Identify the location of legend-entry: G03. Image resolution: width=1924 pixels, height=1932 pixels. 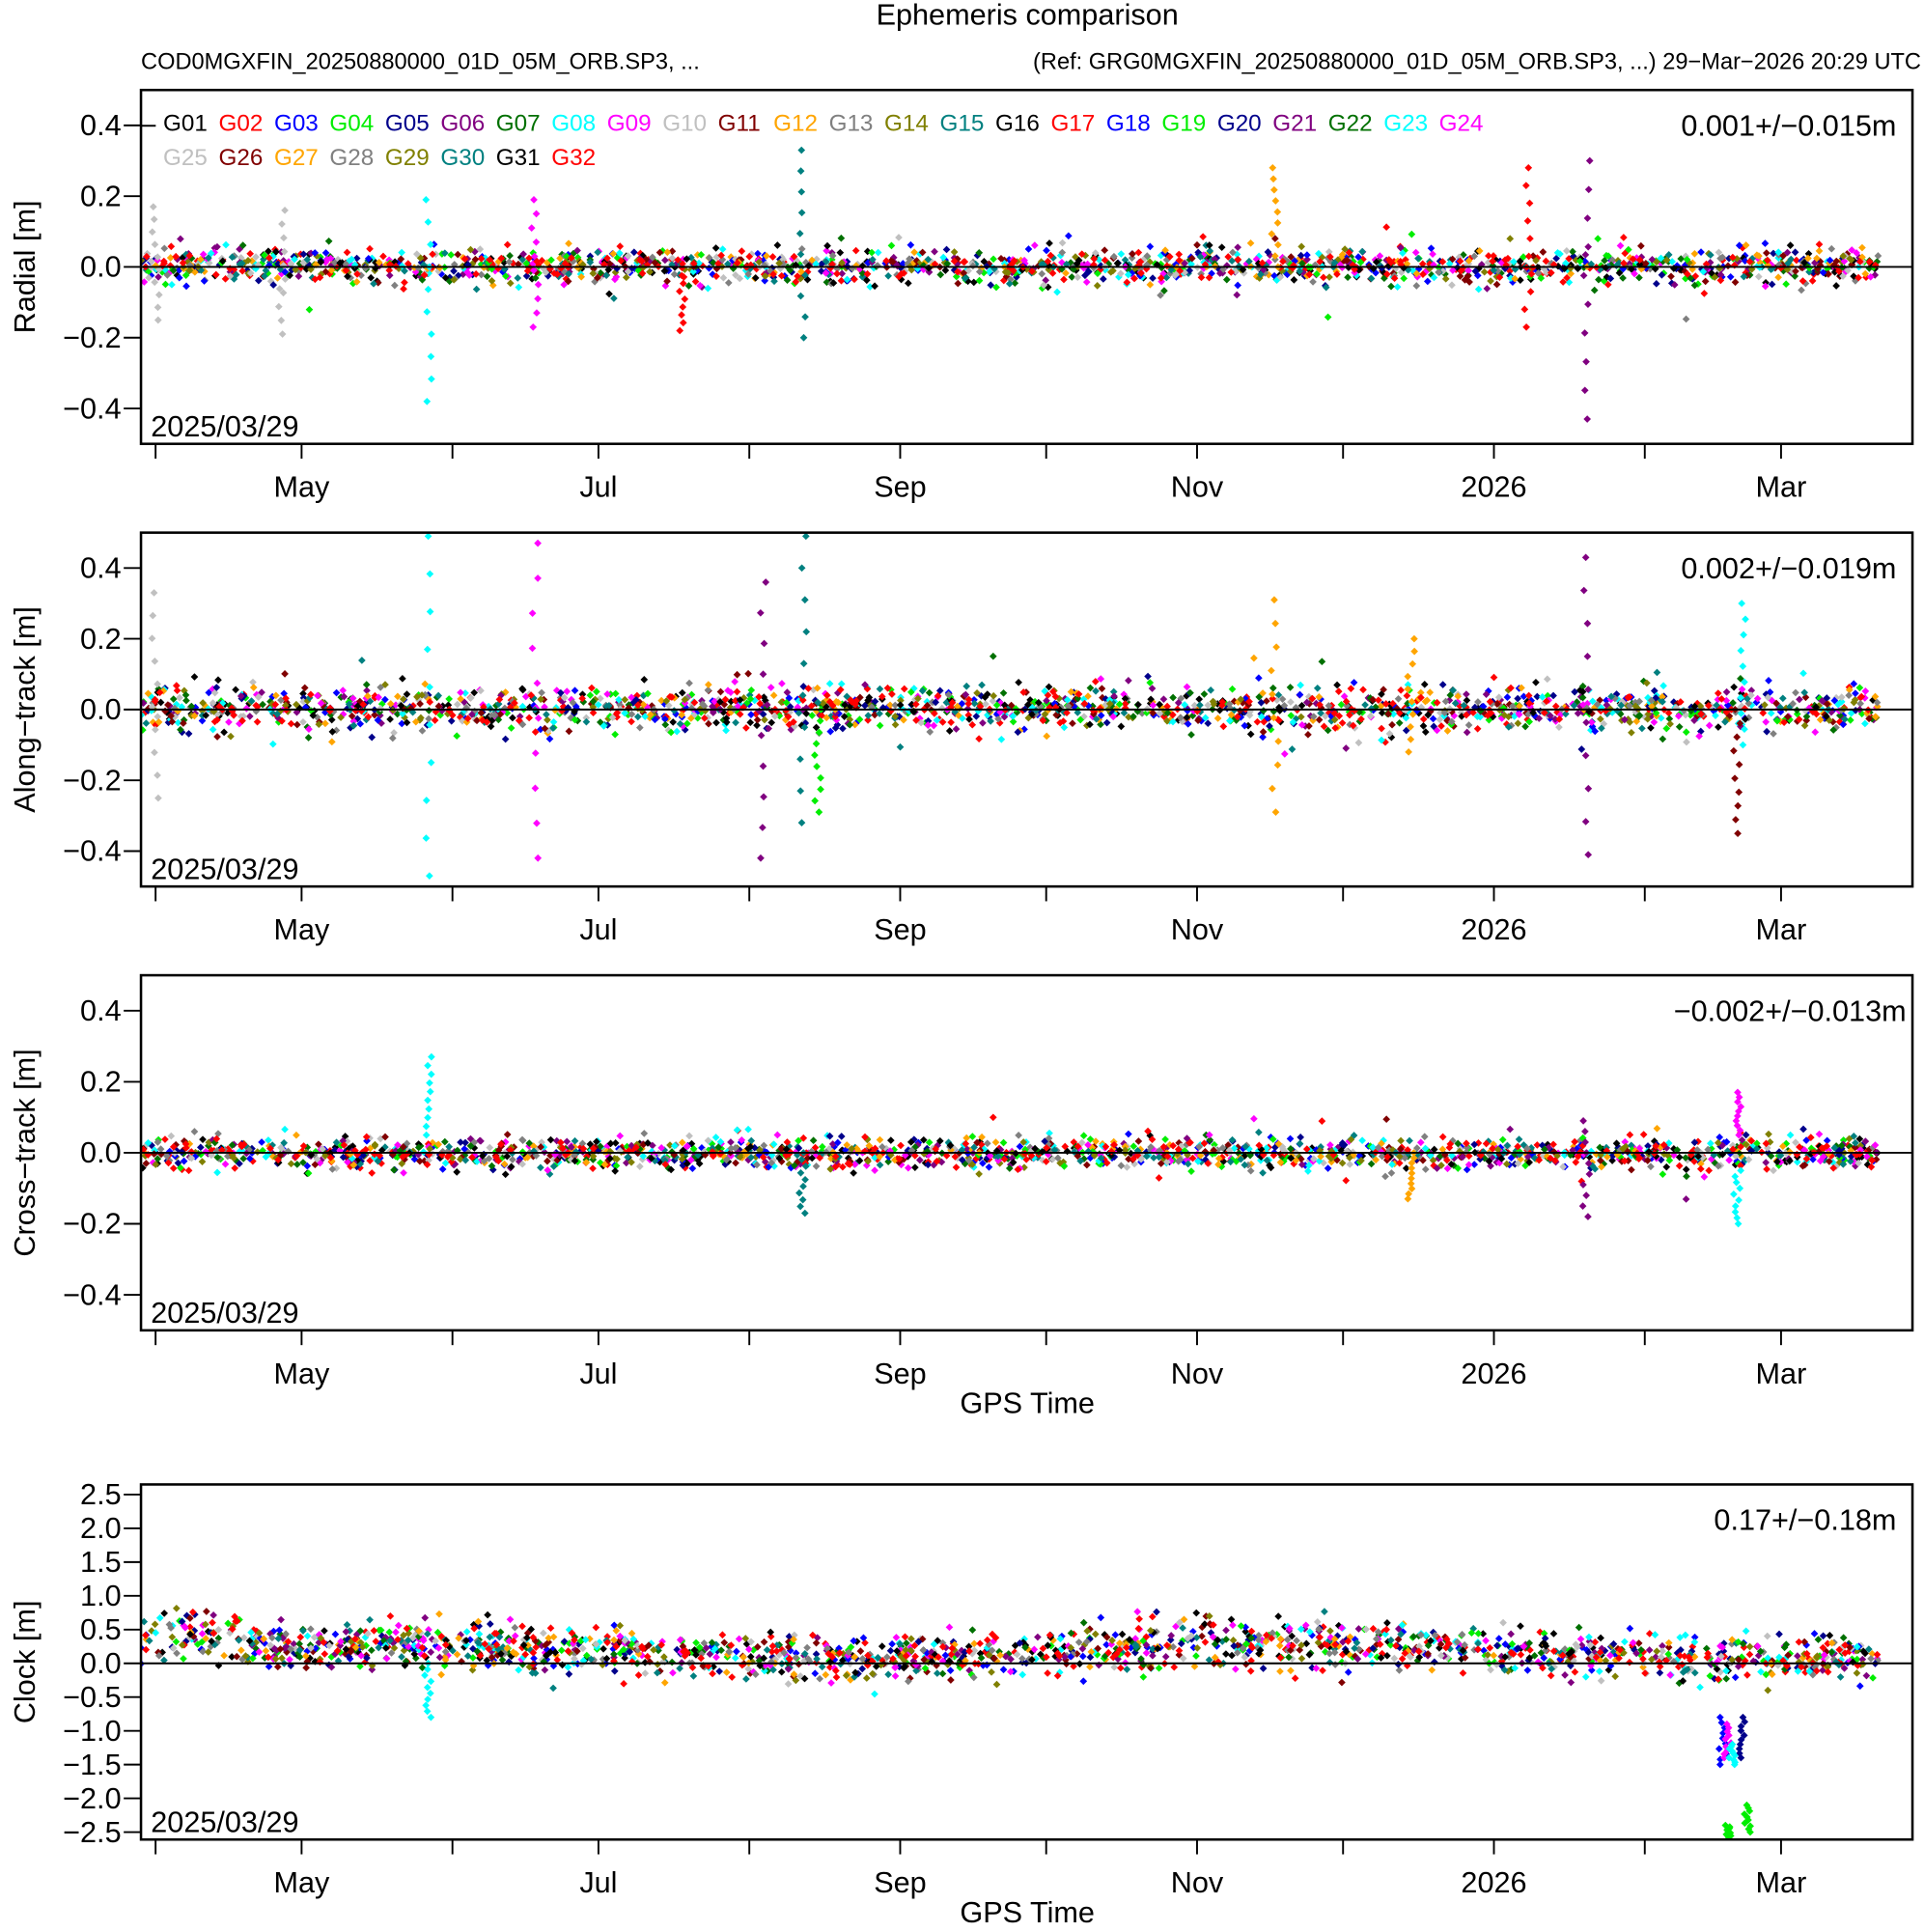
(296, 123).